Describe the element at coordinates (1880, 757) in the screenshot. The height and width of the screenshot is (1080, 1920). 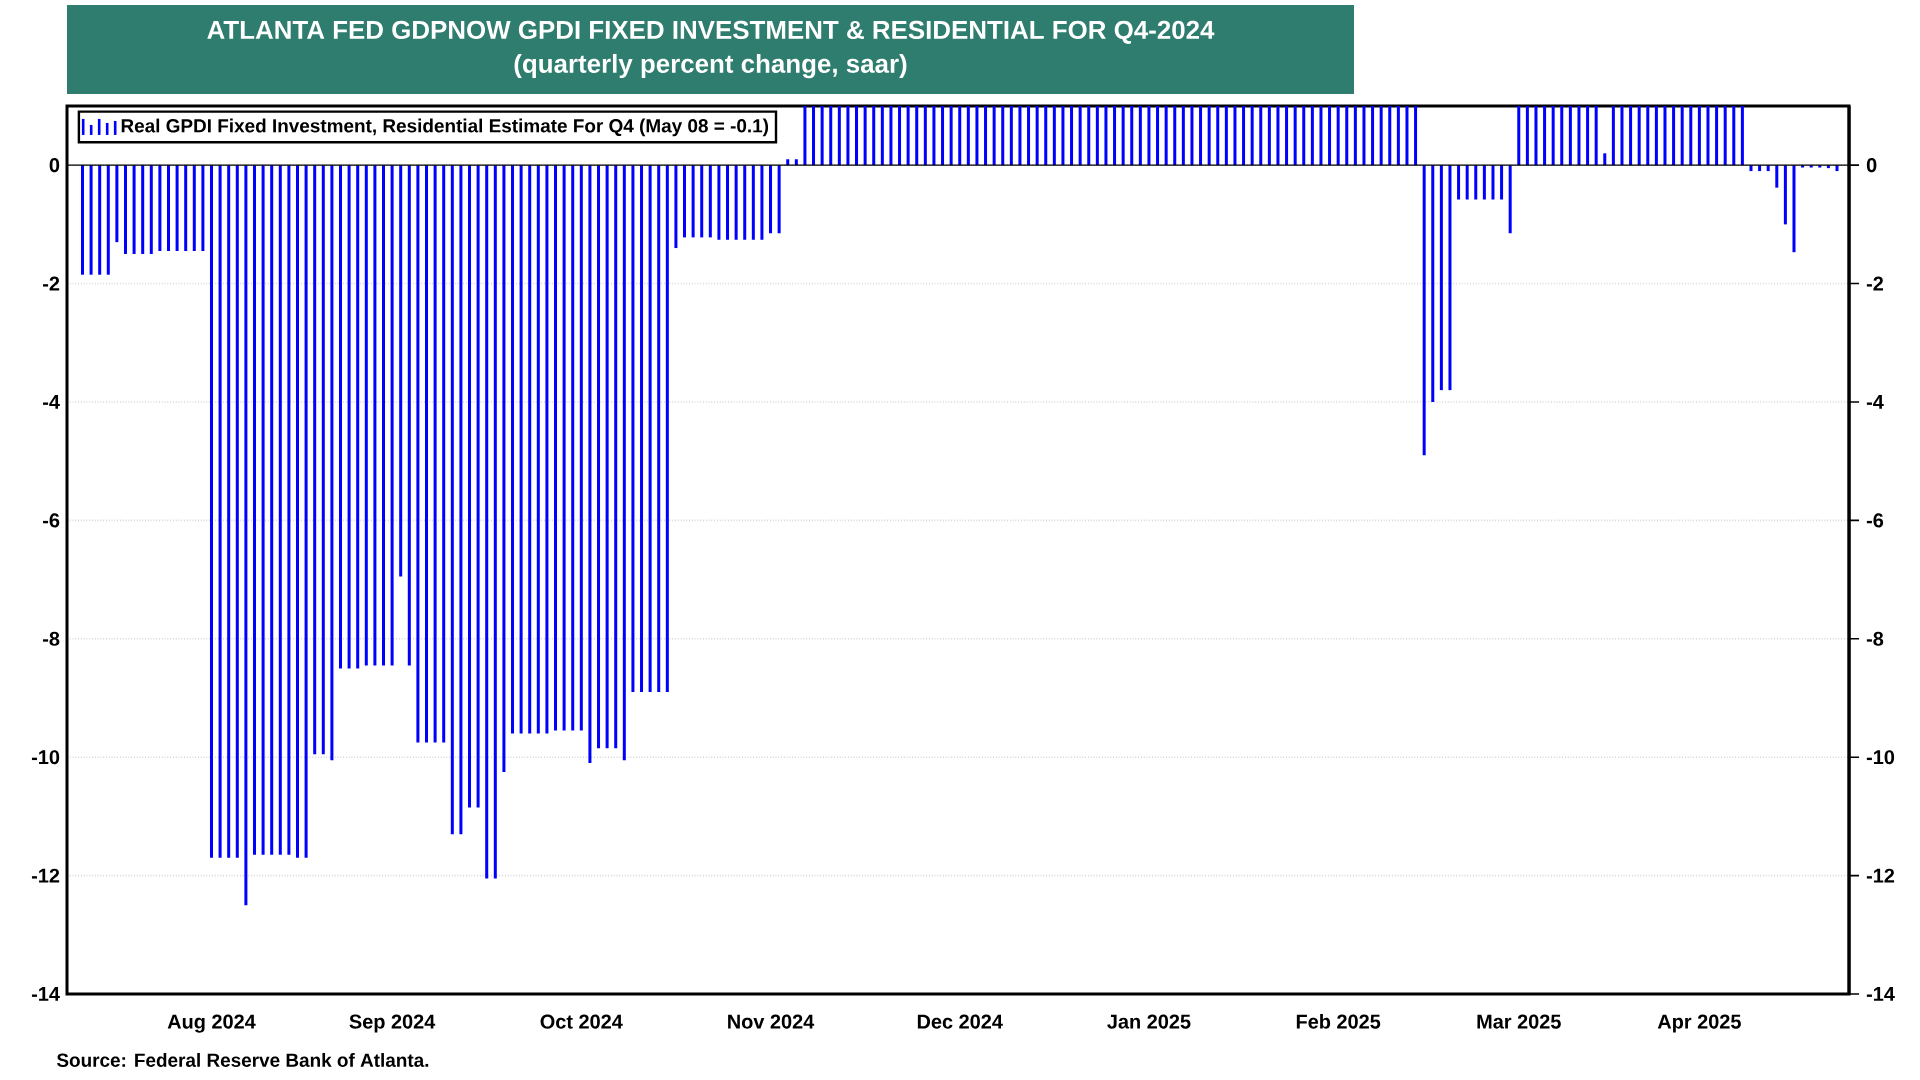
I see `y2-tick-label: -10` at that location.